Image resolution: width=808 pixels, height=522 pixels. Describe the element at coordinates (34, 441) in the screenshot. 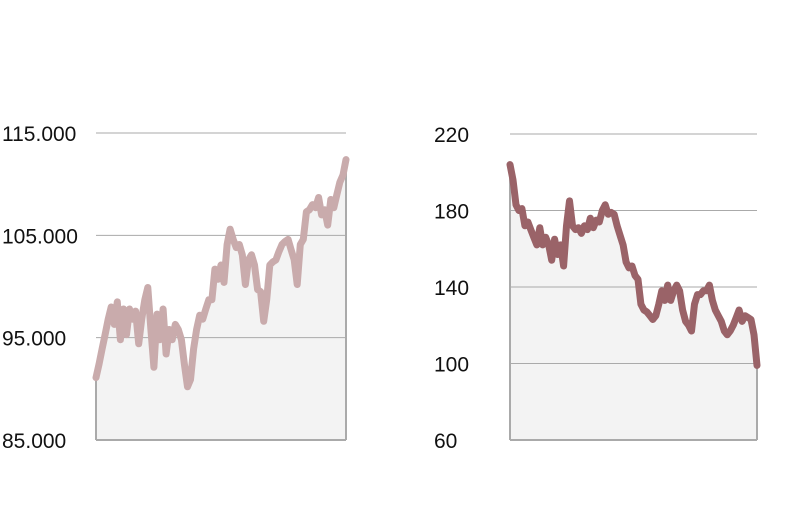

I see `y-tick-label: 85.000` at that location.